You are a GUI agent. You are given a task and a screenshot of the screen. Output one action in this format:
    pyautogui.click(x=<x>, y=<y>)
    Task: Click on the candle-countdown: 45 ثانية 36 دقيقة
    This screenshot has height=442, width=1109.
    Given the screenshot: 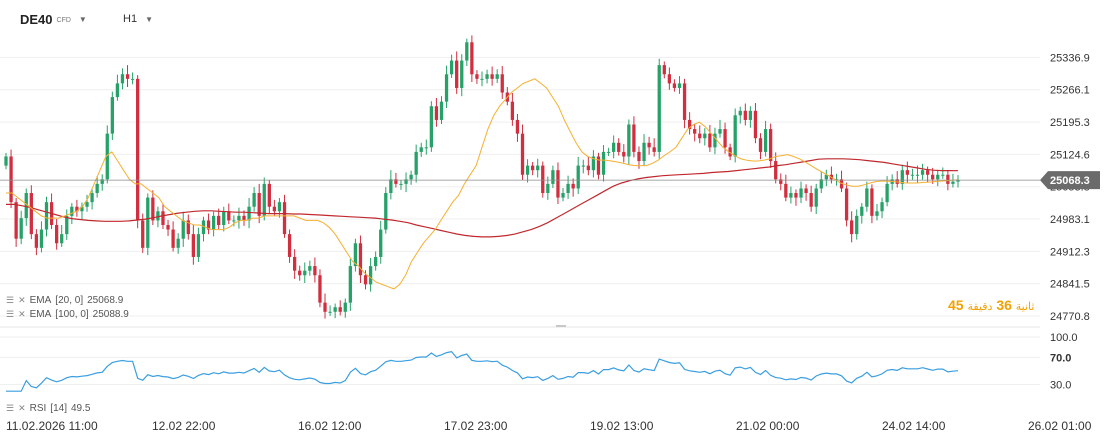 What is the action you would take?
    pyautogui.click(x=991, y=305)
    